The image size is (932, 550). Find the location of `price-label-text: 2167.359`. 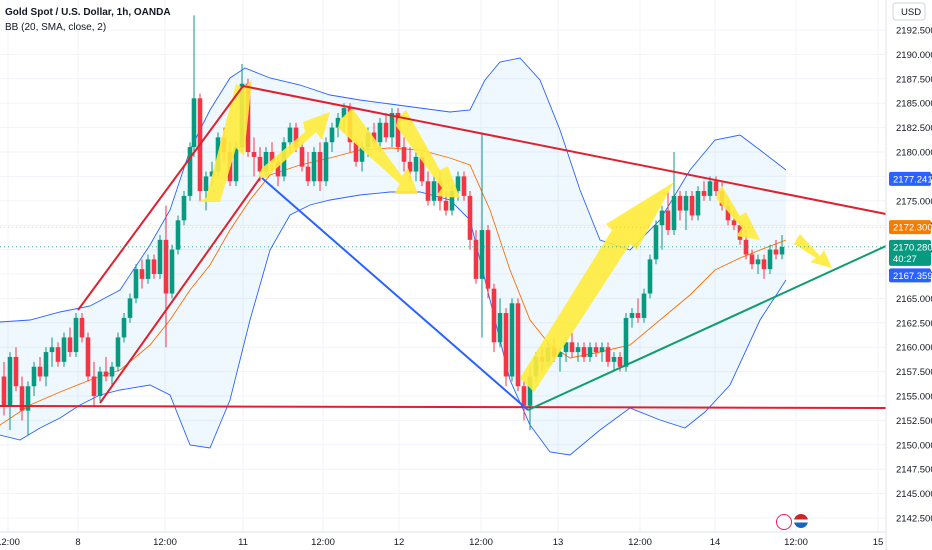

price-label-text: 2167.359 is located at coordinates (912, 276).